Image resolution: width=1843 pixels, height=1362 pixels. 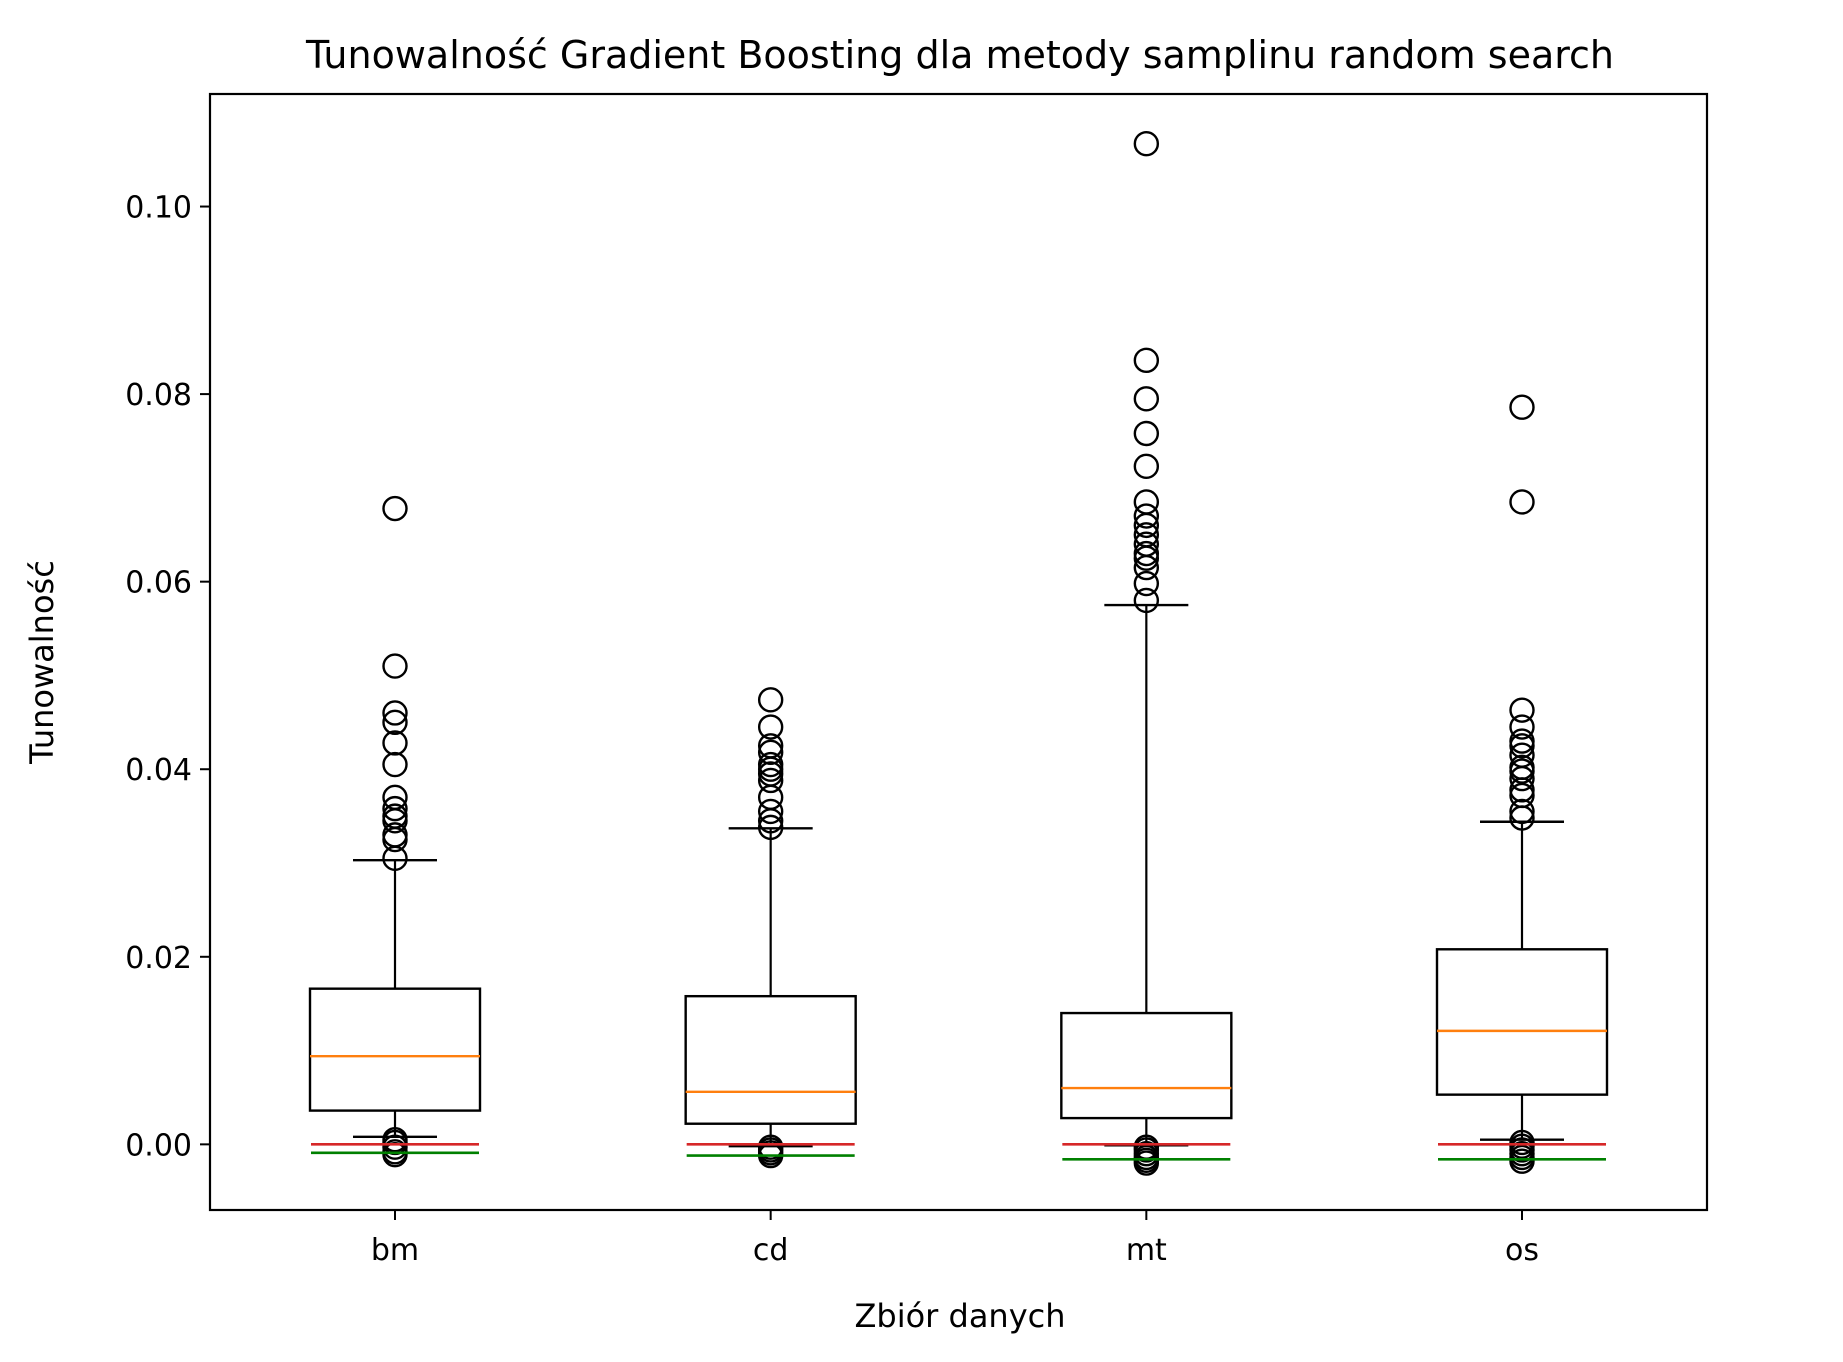 I want to click on y-tick-label: 0.10, so click(x=158, y=208).